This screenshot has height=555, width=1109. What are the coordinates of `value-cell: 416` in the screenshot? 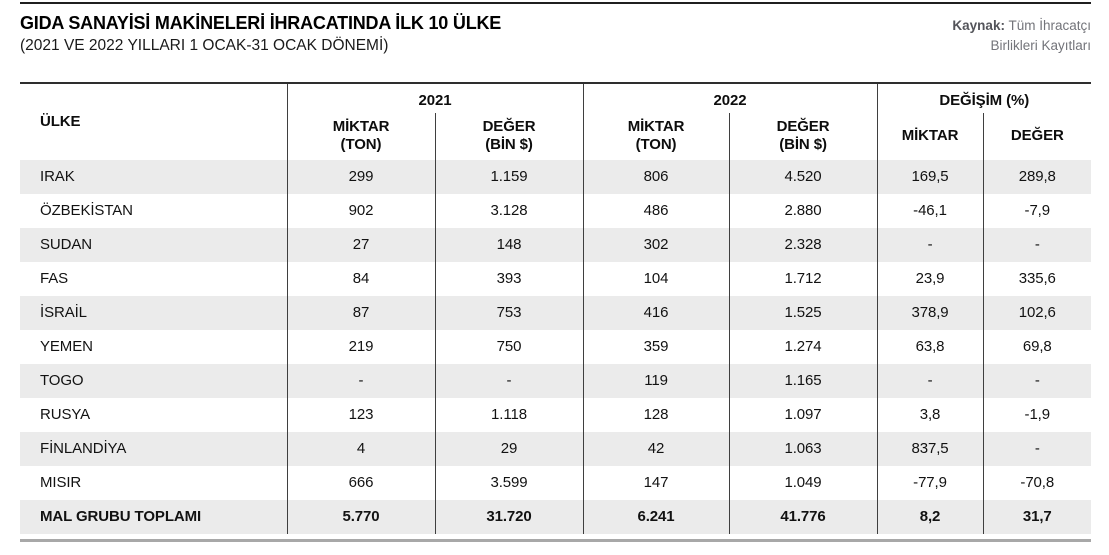 It's located at (656, 312).